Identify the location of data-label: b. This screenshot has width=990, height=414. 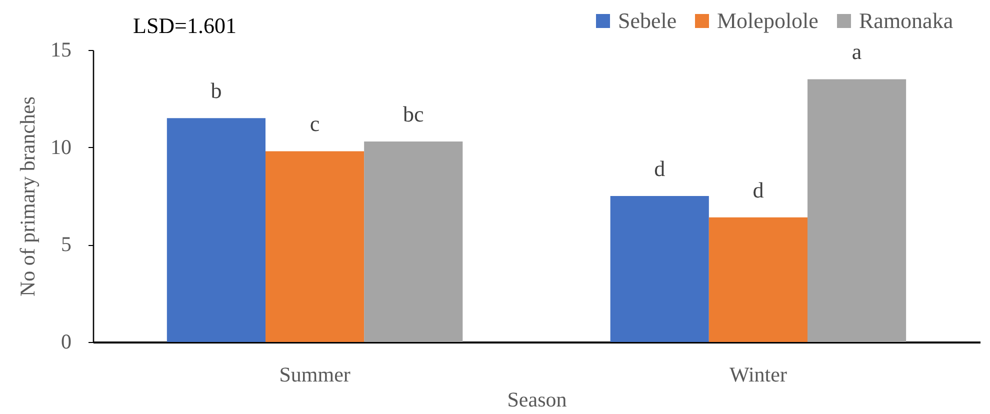
(216, 91).